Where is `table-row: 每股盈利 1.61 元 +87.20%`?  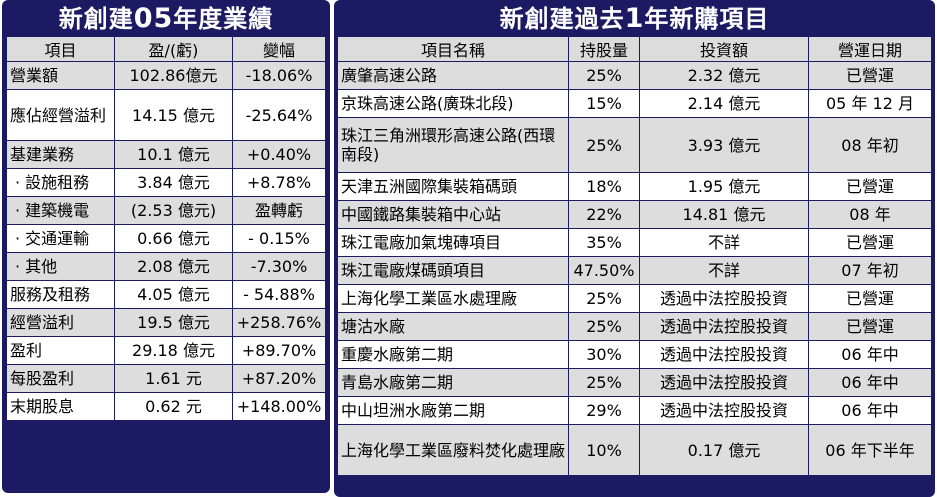 table-row: 每股盈利 1.61 元 +87.20% is located at coordinates (166, 378).